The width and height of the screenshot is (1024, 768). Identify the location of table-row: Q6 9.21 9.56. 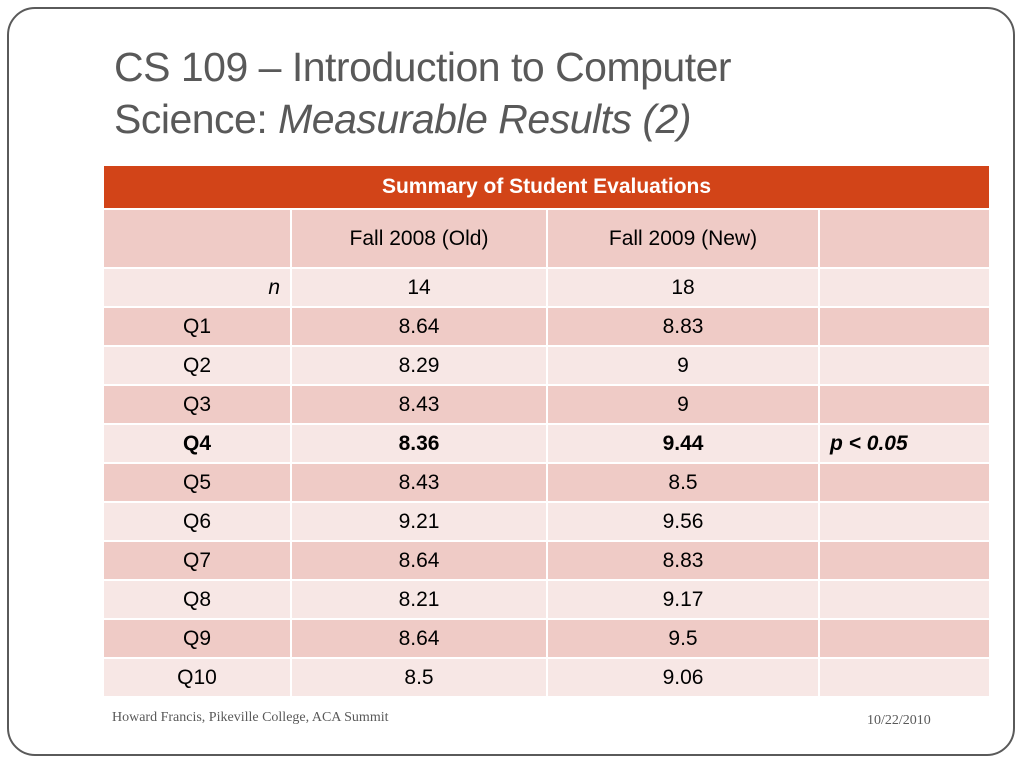
(546, 521).